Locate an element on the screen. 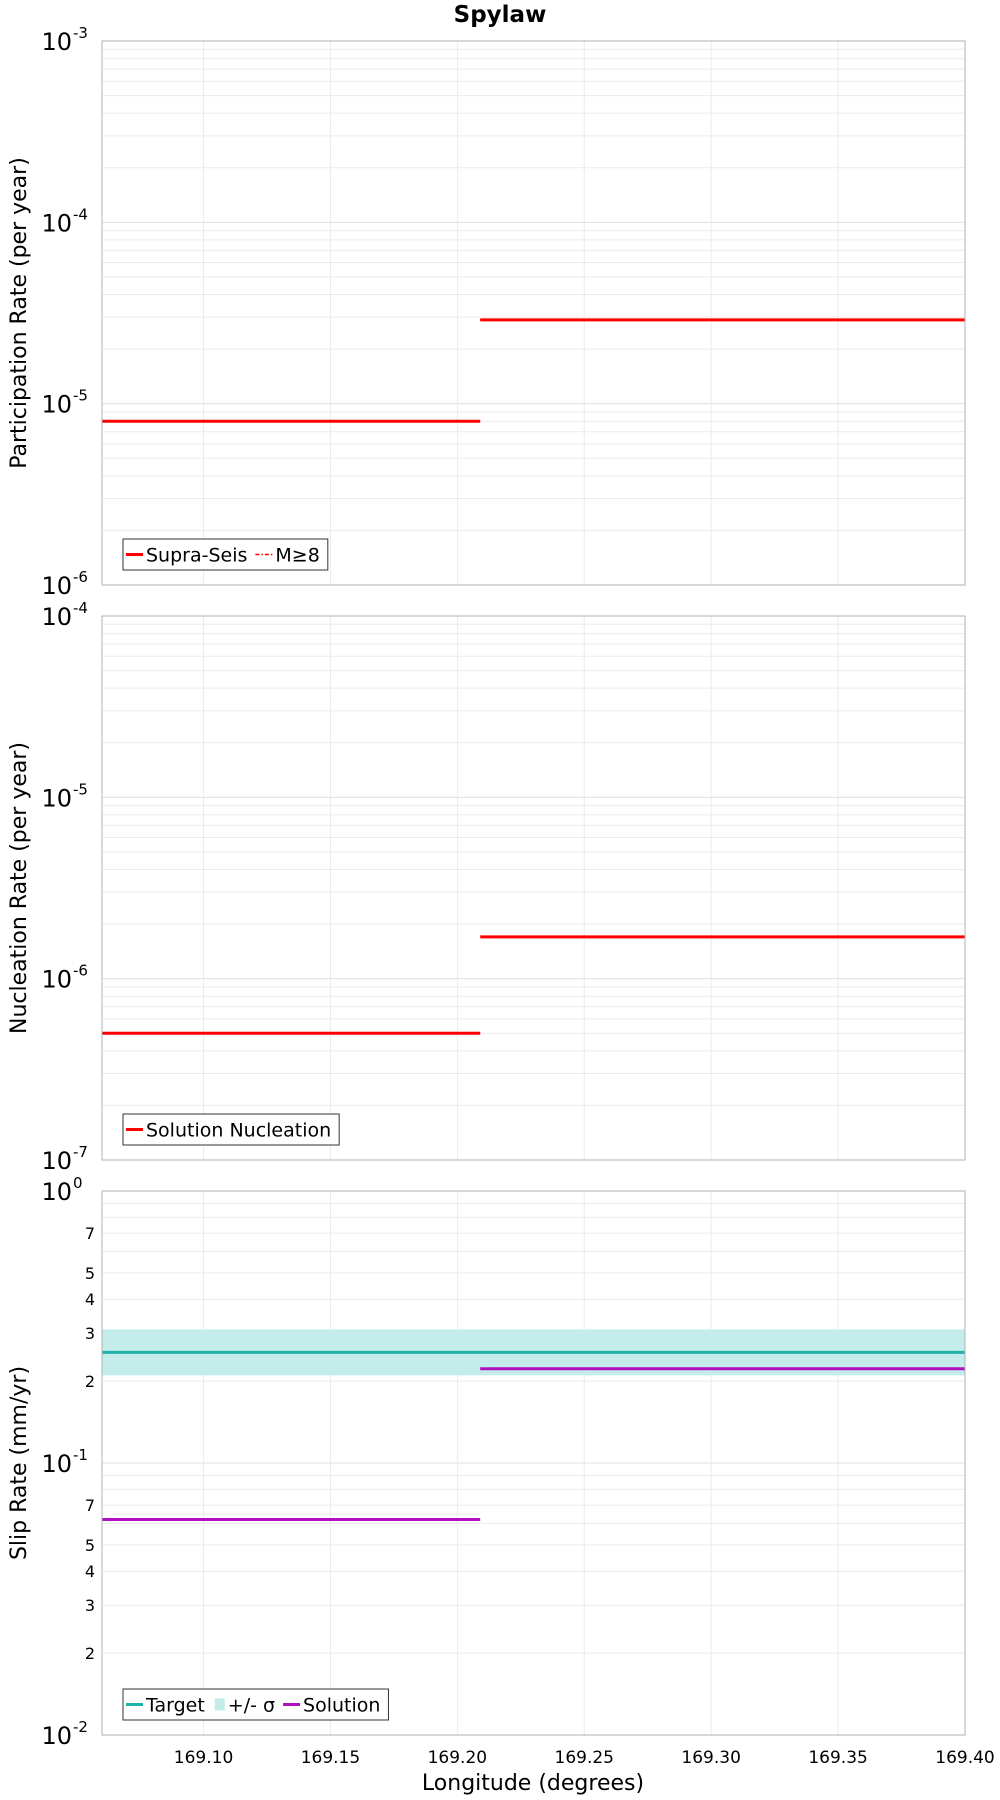  legend-swatch-band is located at coordinates (219, 1704).